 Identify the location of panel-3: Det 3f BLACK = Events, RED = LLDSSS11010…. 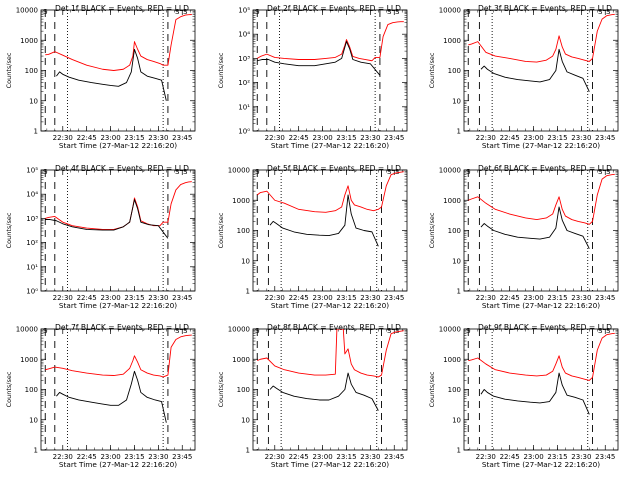
(523, 77).